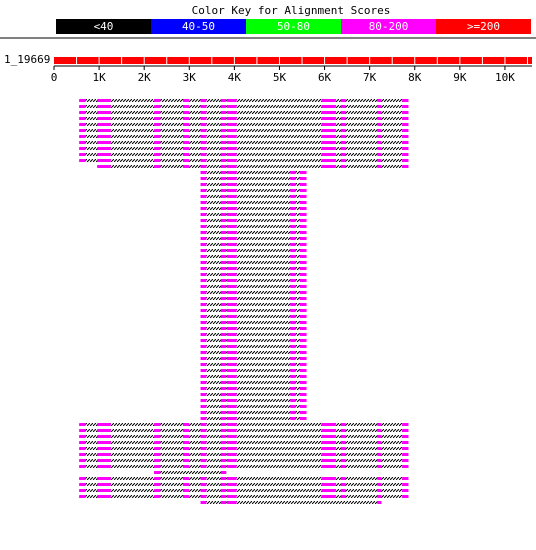 Image resolution: width=536 pixels, height=550 pixels. Describe the element at coordinates (370, 77) in the screenshot. I see `axis-tick-label: 7K` at that location.